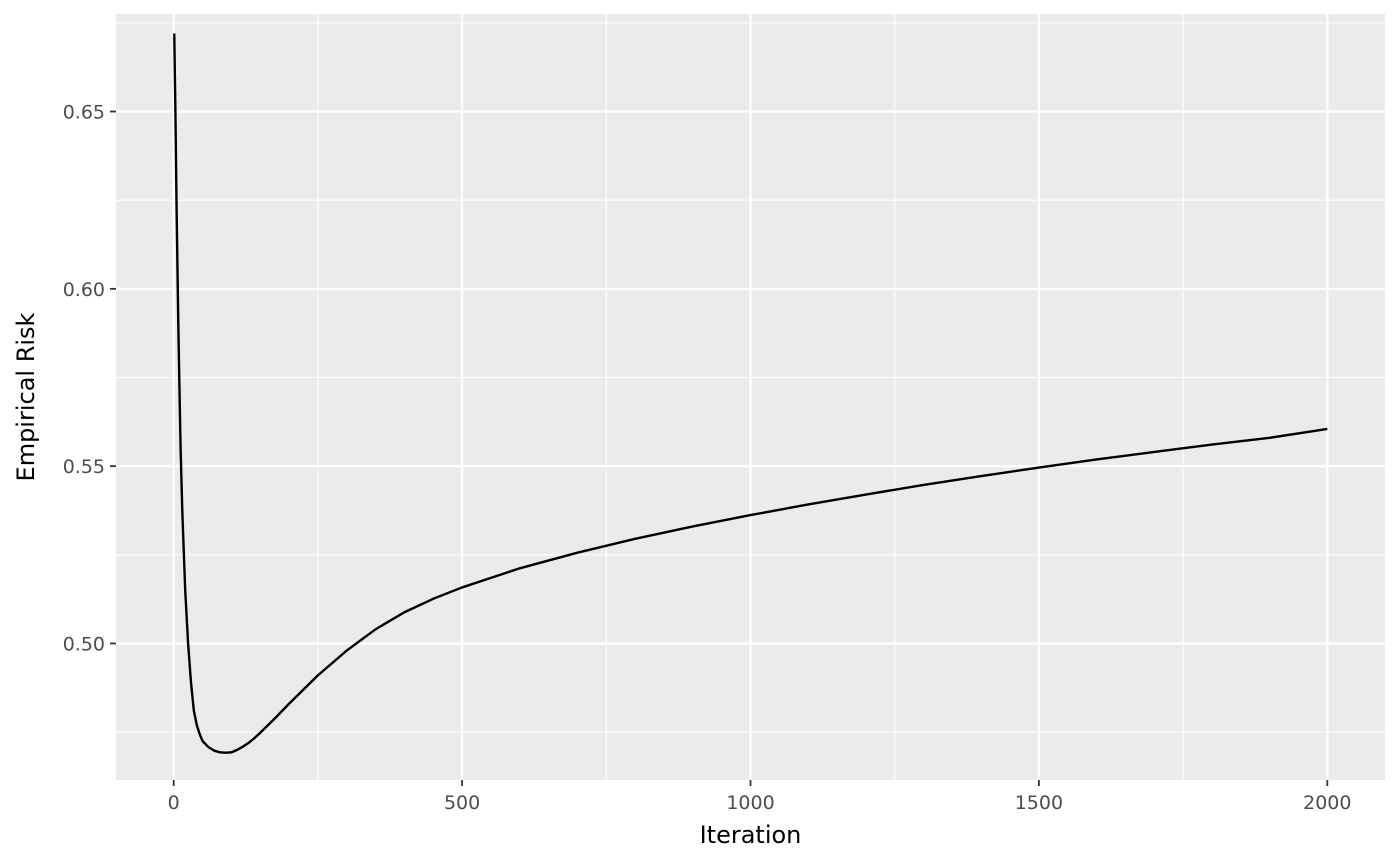  I want to click on y-tick-label: 0.60, so click(84, 290).